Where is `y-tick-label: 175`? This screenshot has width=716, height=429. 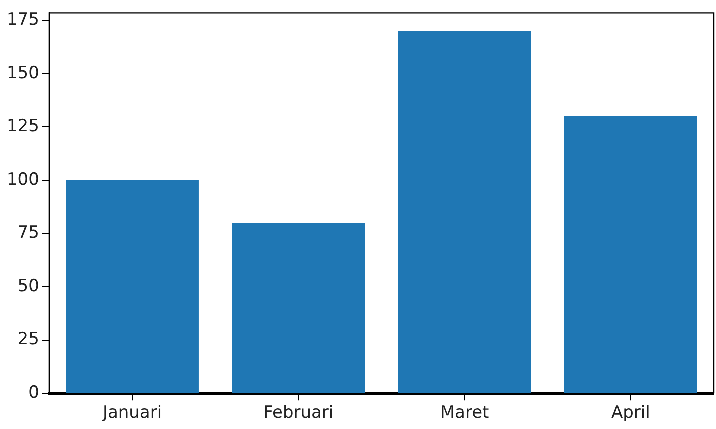 y-tick-label: 175 is located at coordinates (23, 20).